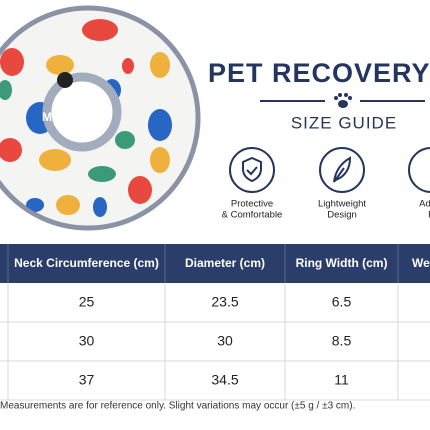 The width and height of the screenshot is (430, 430). What do you see at coordinates (342, 263) in the screenshot?
I see `column-header: Ring Width (cm)` at bounding box center [342, 263].